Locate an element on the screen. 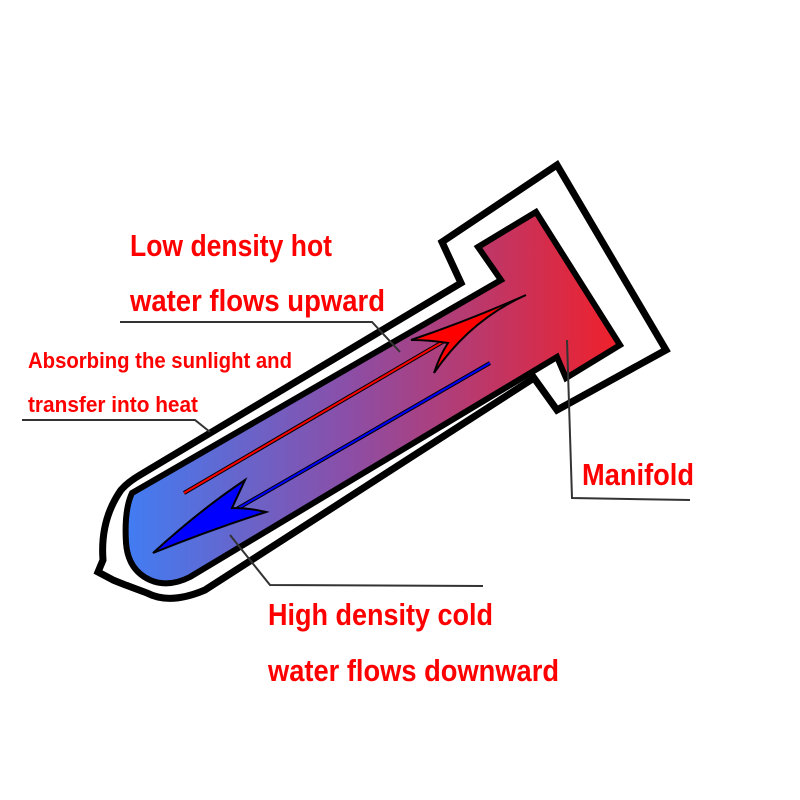 Image resolution: width=800 pixels, height=800 pixels. hot-flow-line-core is located at coordinates (315, 416).